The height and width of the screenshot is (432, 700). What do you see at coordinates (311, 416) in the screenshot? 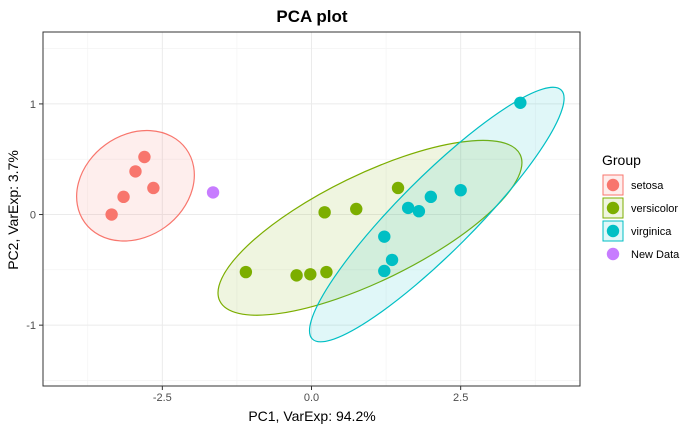
I see `x-axis-title: PC1, VarExp: 94.2%` at bounding box center [311, 416].